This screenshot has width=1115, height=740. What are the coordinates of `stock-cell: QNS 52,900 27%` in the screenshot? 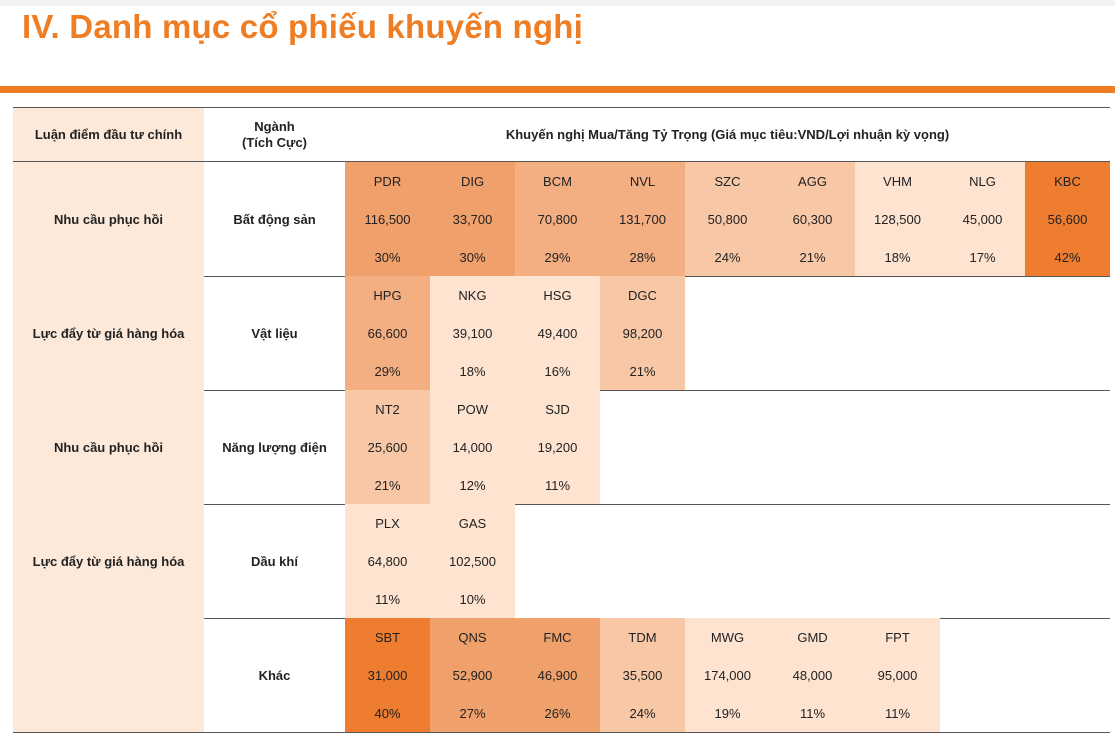 It's located at (472, 675).